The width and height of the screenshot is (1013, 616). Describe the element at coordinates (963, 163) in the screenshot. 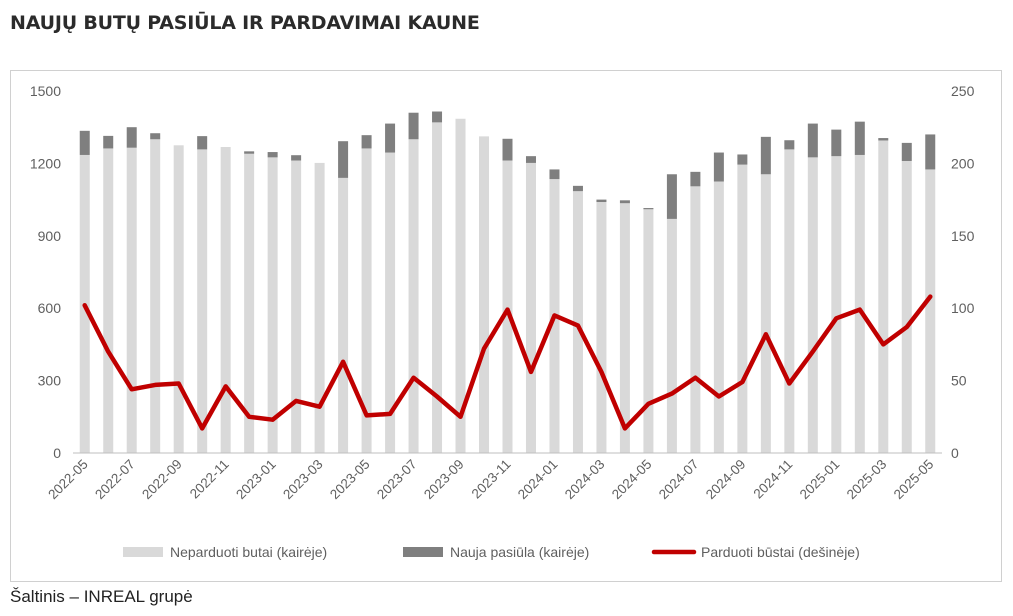

I see `right-tick-label: 200` at that location.